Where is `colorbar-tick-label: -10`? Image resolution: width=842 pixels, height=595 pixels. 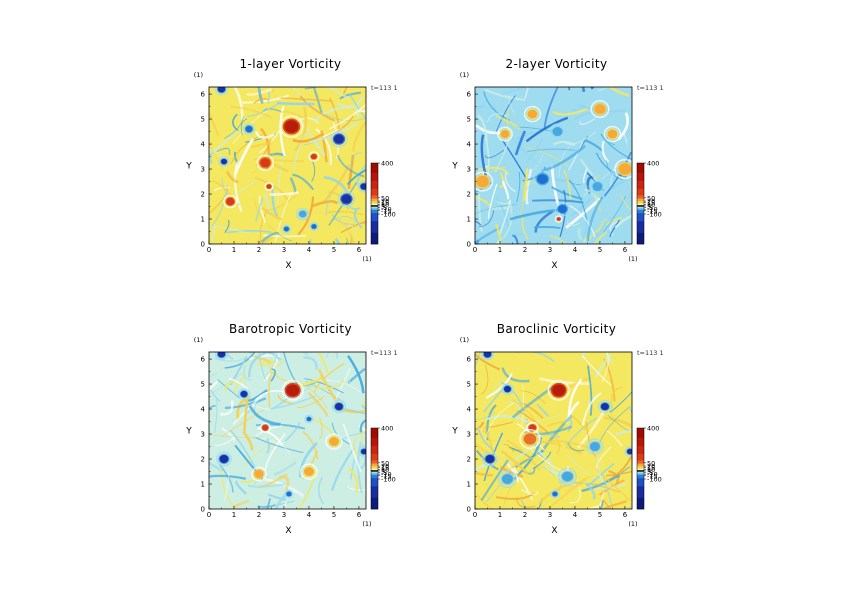
colorbar-tick-label: -10 is located at coordinates (386, 475).